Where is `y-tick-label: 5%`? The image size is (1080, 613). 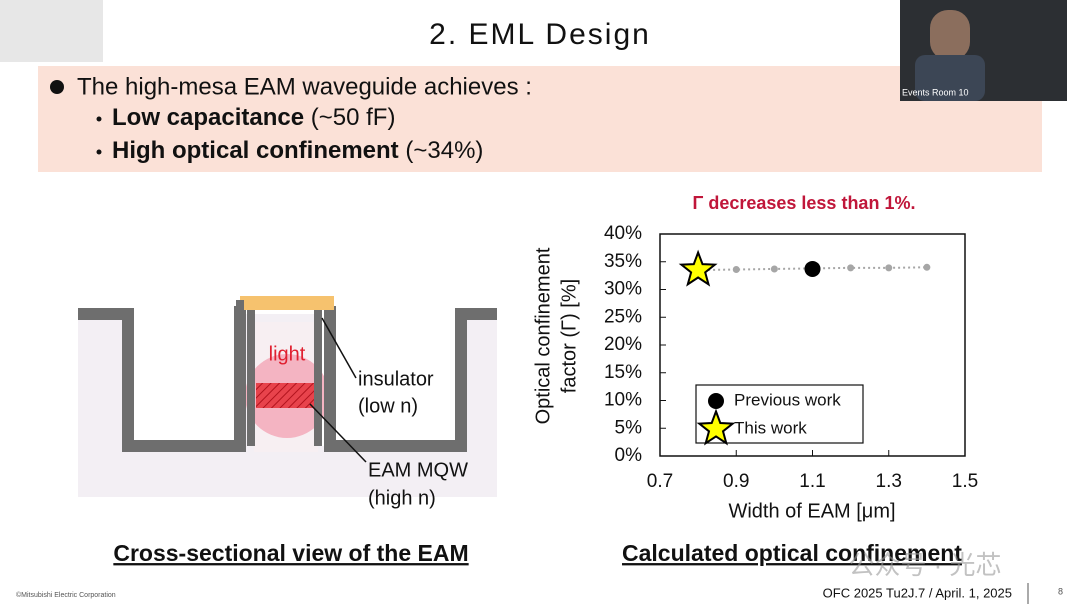
y-tick-label: 5% is located at coordinates (629, 427).